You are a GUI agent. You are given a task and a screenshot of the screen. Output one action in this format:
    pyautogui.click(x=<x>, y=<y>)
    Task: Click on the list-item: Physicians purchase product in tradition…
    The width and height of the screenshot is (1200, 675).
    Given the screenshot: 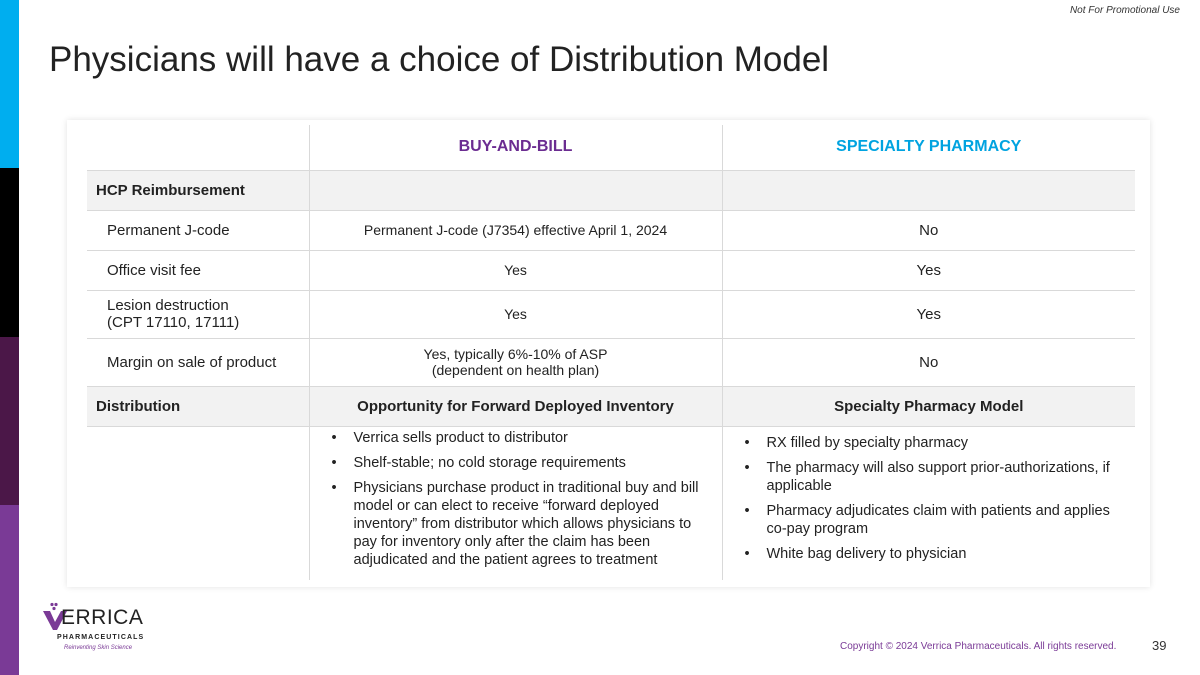 What is the action you would take?
    pyautogui.click(x=522, y=524)
    